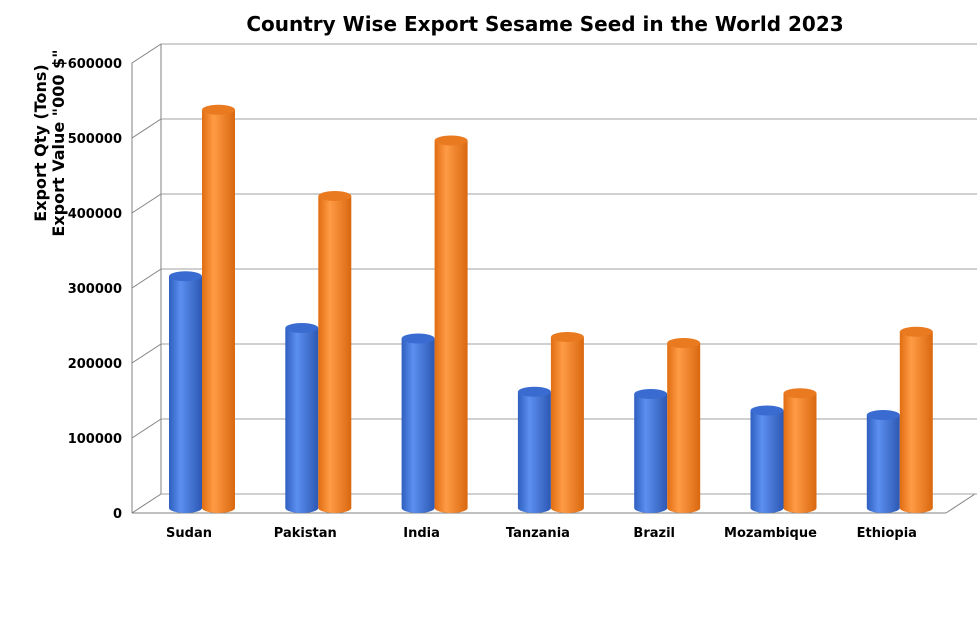  What do you see at coordinates (189, 533) in the screenshot?
I see `x-tick-label: Sudan` at bounding box center [189, 533].